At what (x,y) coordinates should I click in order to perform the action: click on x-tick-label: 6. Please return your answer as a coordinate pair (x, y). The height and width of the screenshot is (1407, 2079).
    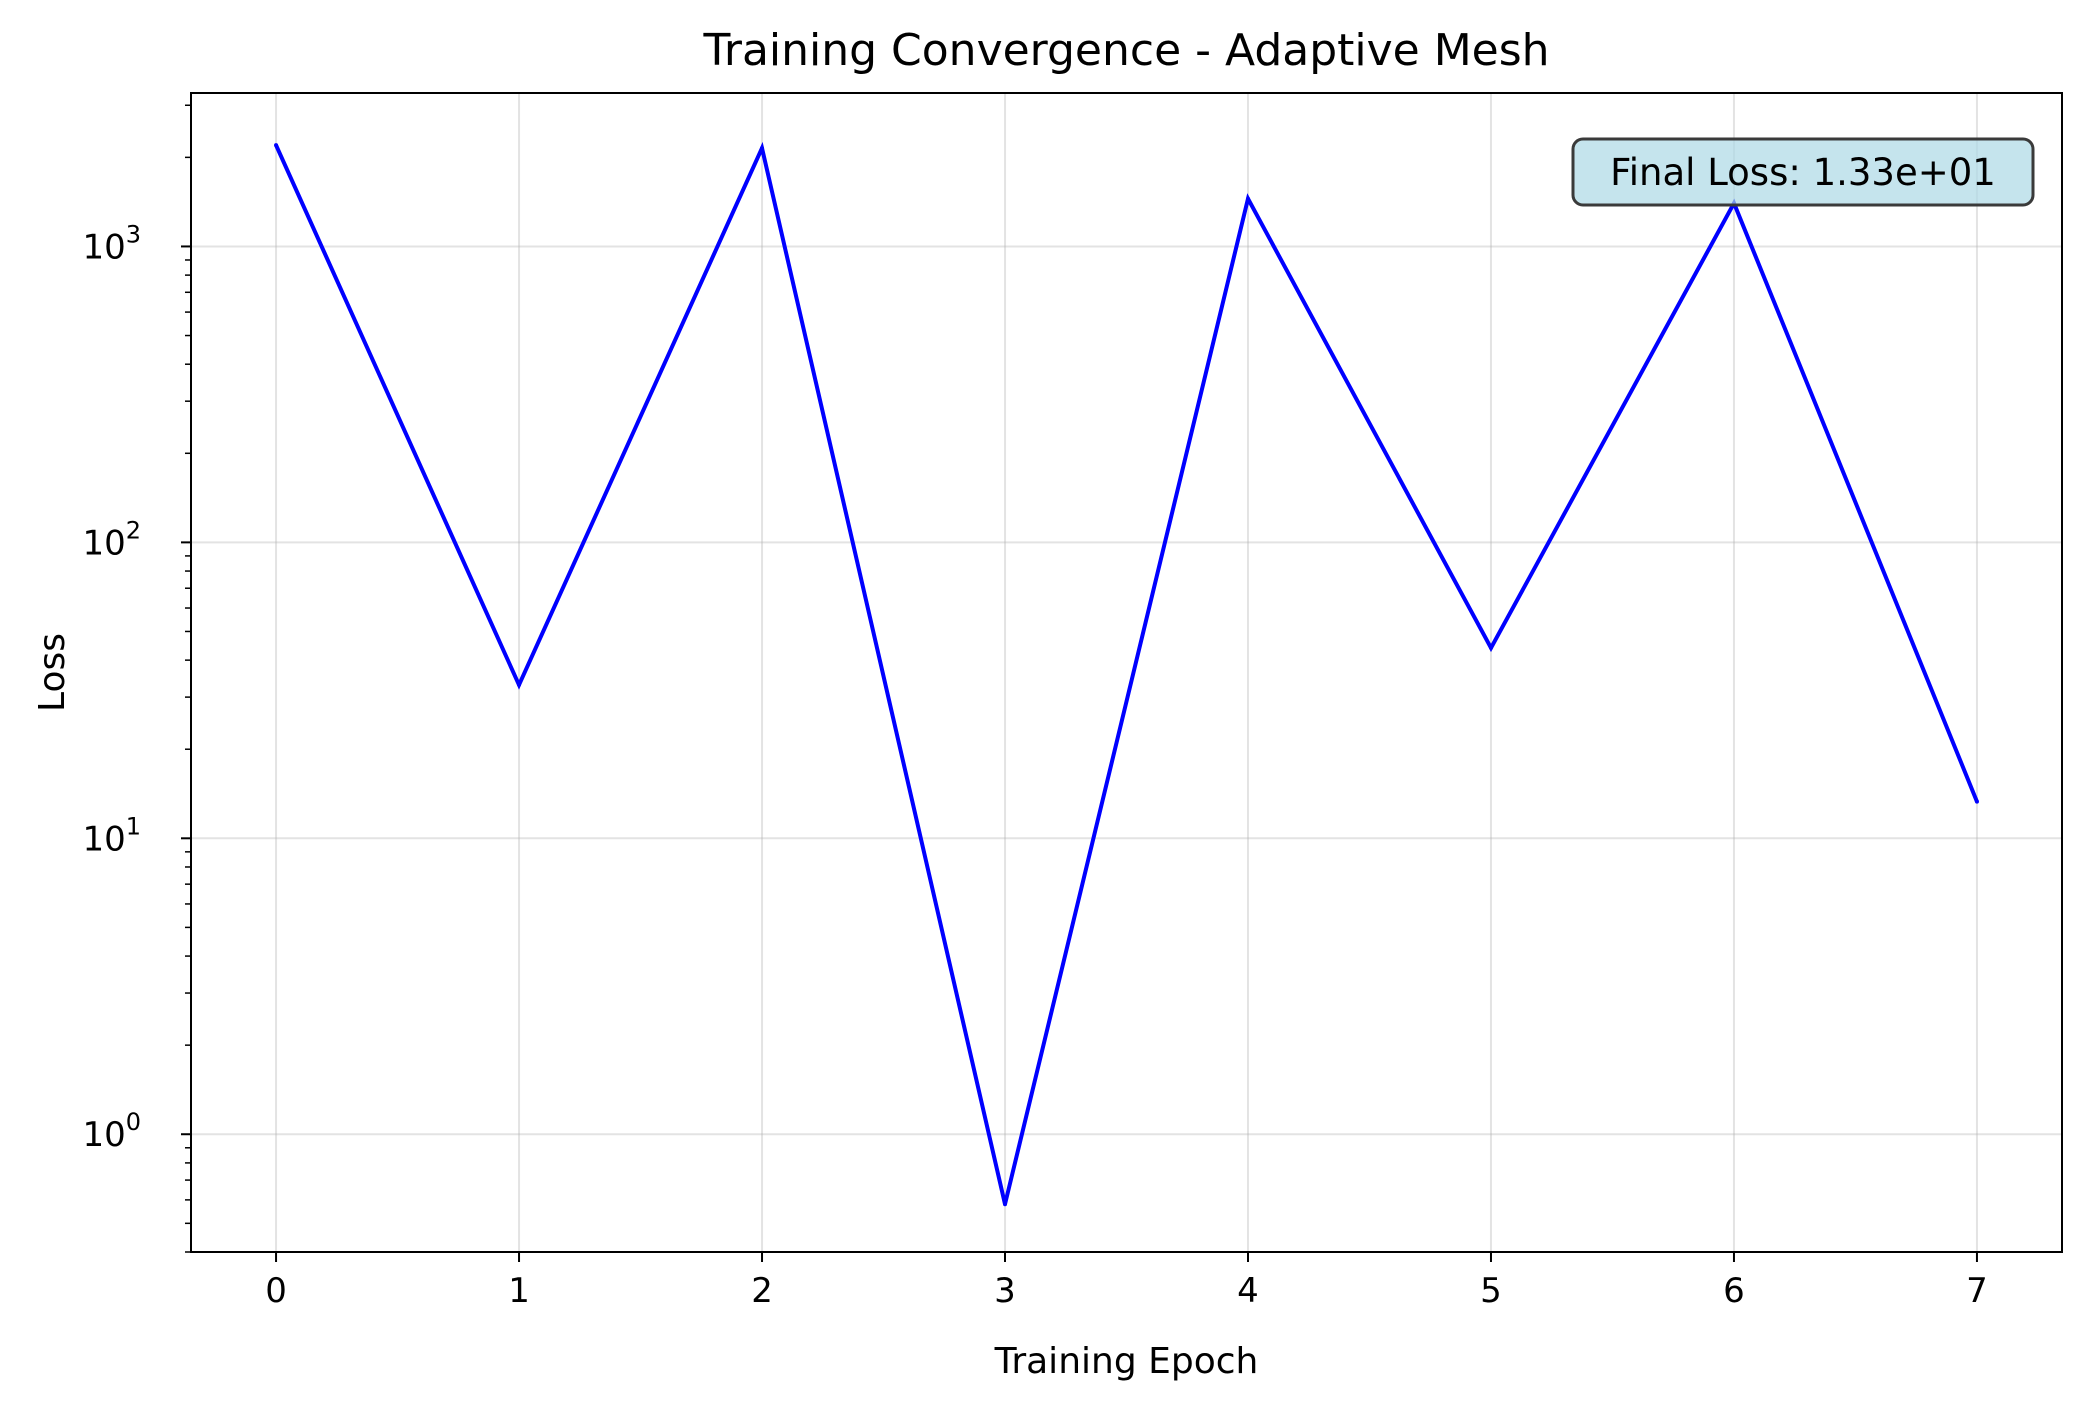
    Looking at the image, I should click on (1734, 1291).